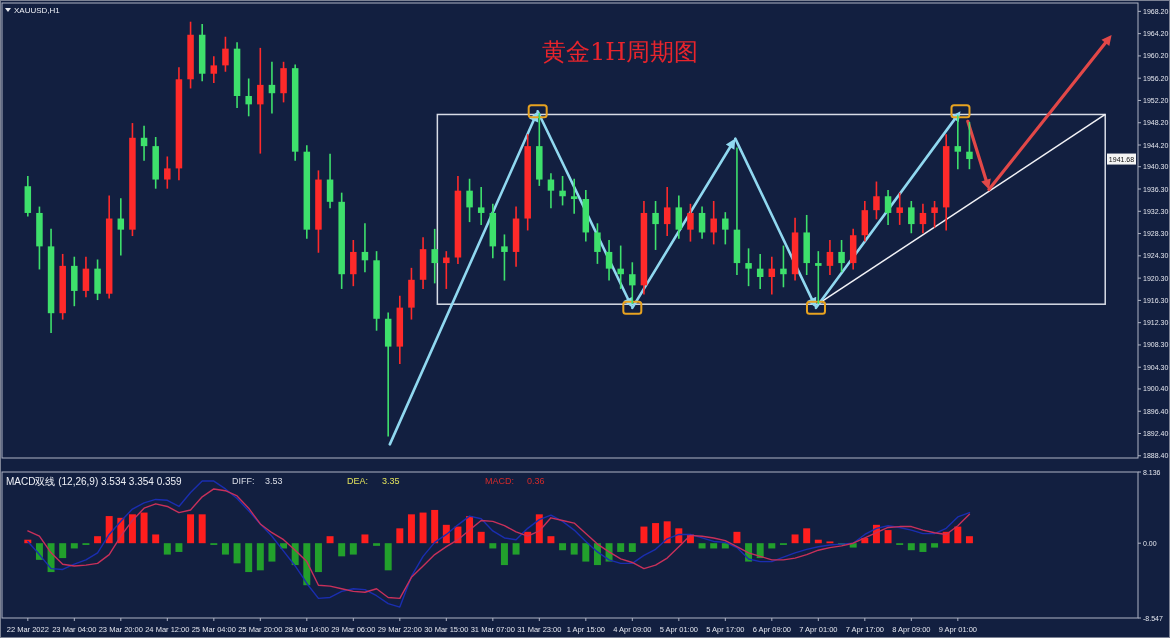 Image resolution: width=1170 pixels, height=638 pixels. Describe the element at coordinates (243, 481) in the screenshot. I see `annotation: DIFF:` at that location.